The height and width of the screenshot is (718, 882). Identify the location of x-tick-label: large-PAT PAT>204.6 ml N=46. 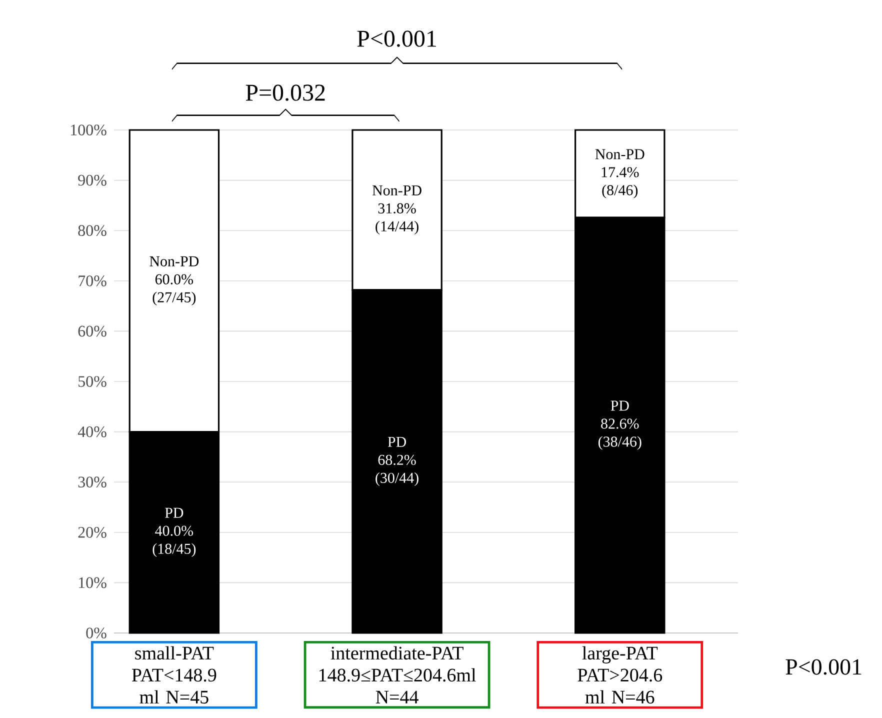
(620, 675).